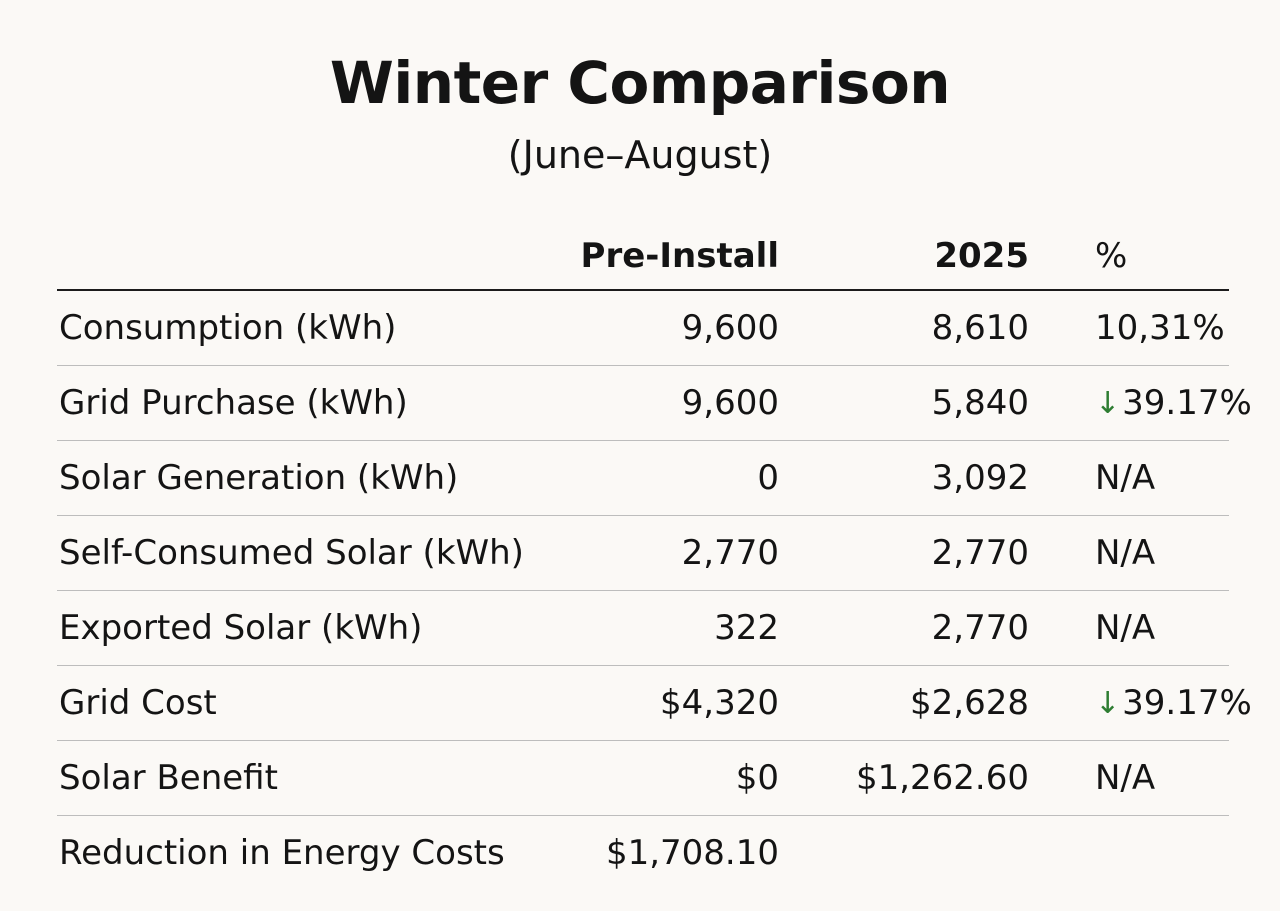 This screenshot has width=1280, height=911. Describe the element at coordinates (282, 853) in the screenshot. I see `row-label: Reduction in Energy Costs` at that location.